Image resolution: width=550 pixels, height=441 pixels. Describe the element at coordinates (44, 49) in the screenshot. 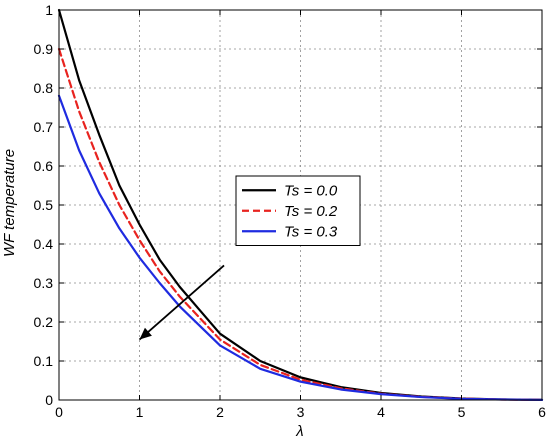

I see `y-tick-label-9: 0.9` at that location.